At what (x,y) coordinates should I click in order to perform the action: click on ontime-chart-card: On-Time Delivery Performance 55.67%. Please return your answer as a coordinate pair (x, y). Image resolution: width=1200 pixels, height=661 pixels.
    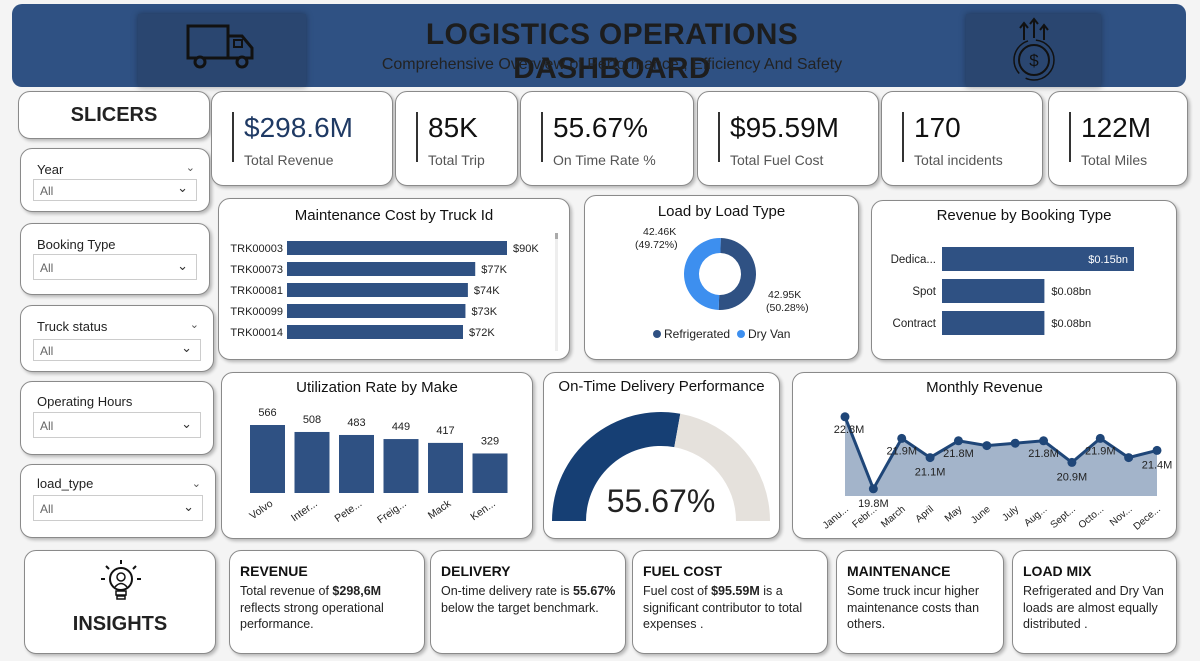
    Looking at the image, I should click on (661, 455).